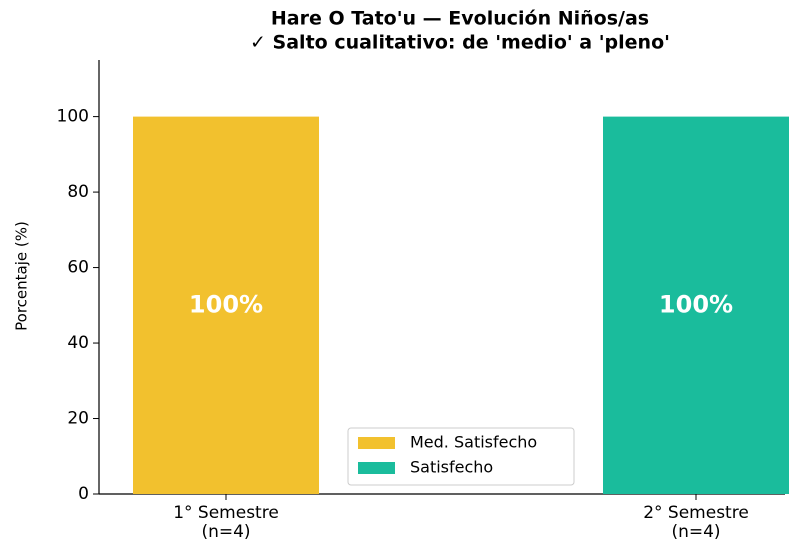  Describe the element at coordinates (460, 19) in the screenshot. I see `chart-title: Hare O Tato'u — Evolución Niños/as` at that location.